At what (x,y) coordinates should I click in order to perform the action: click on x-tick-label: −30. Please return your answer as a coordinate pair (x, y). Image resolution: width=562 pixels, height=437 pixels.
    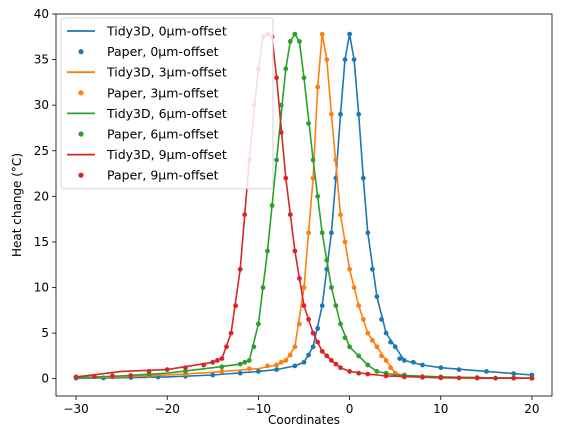
    Looking at the image, I should click on (75, 409).